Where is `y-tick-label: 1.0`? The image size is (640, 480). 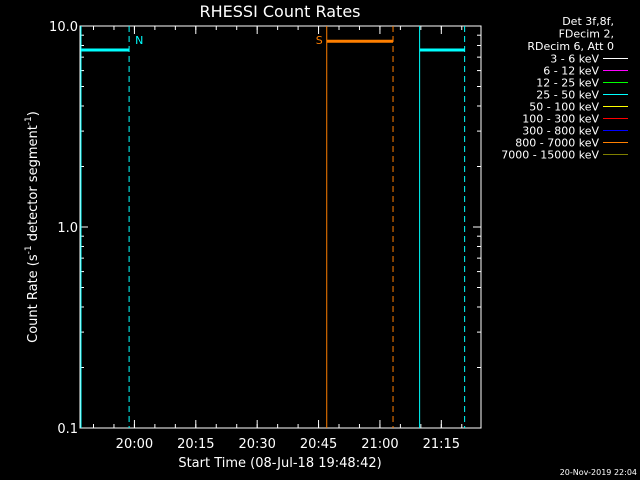 y-tick-label: 1.0 is located at coordinates (67, 228).